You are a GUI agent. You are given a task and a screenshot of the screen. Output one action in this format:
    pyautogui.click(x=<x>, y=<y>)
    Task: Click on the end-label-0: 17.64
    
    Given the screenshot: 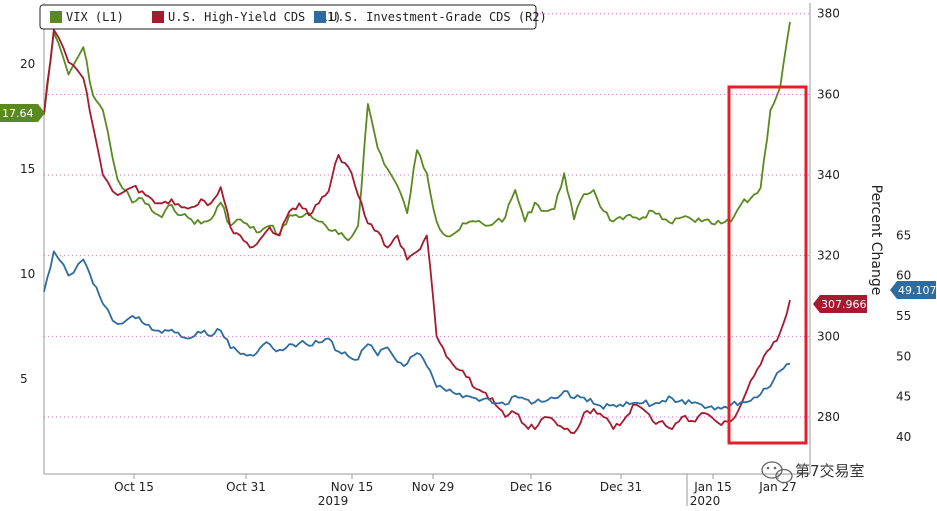 What is the action you would take?
    pyautogui.click(x=22, y=113)
    